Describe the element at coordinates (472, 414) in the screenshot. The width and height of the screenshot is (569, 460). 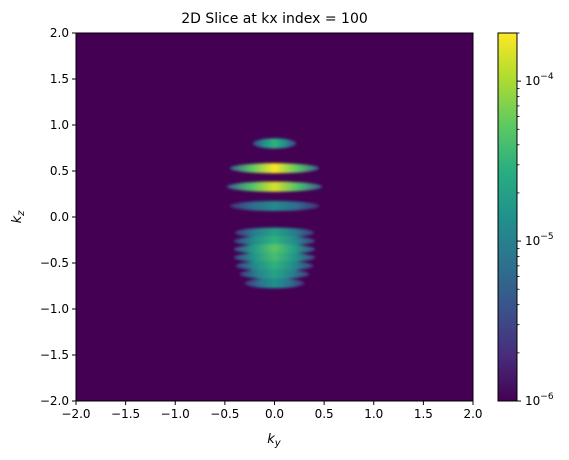
I see `x-tick-label: 2.0` at that location.